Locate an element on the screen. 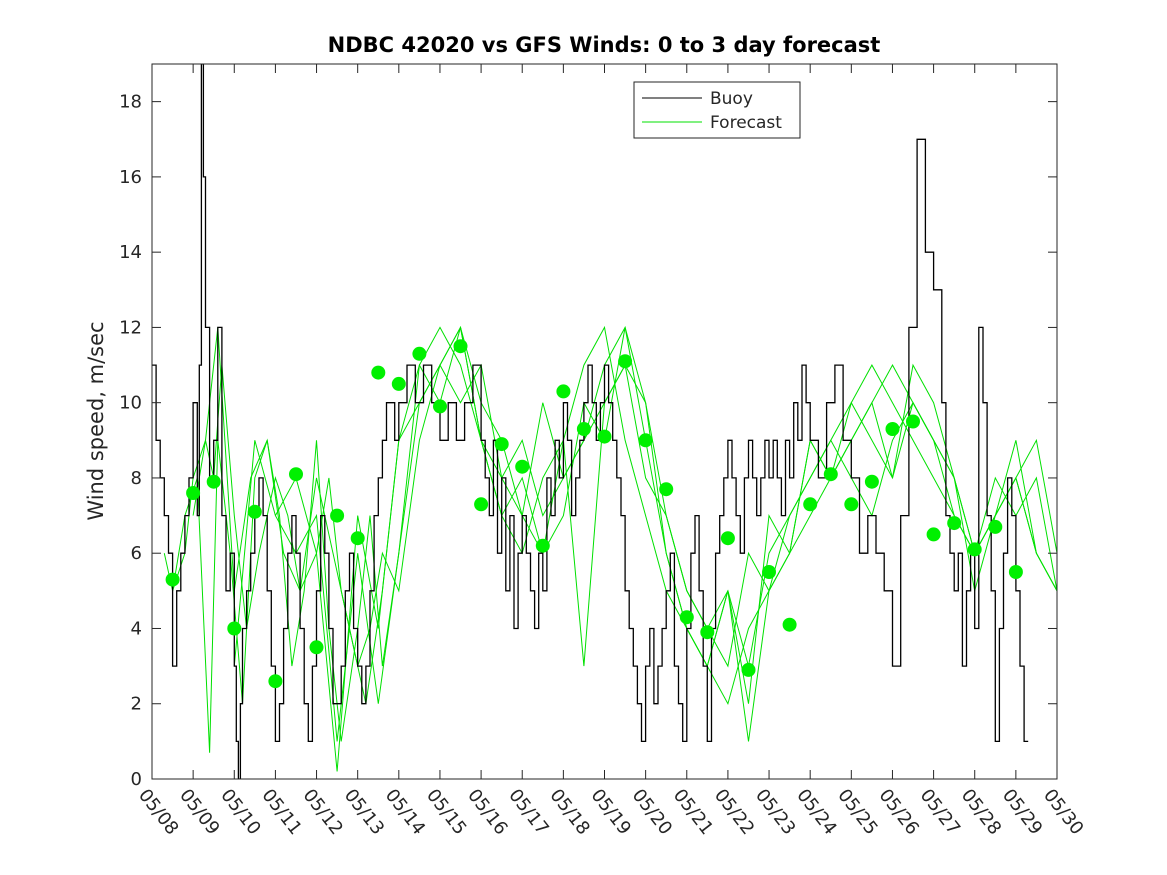 The image size is (1167, 875). y-tick-label: 2 is located at coordinates (136, 704).